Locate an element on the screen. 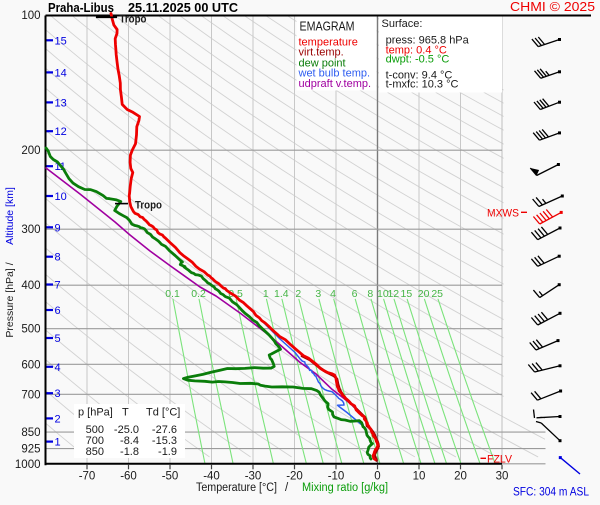 This screenshot has height=505, width=600. svg-text: 400 is located at coordinates (30, 286).